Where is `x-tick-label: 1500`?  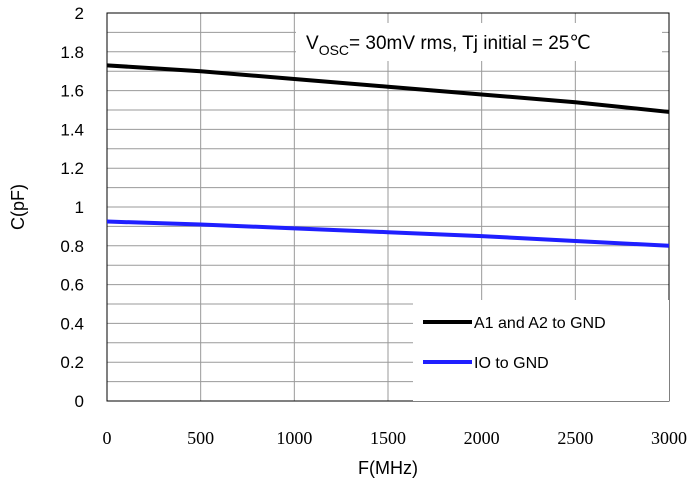
x-tick-label: 1500 is located at coordinates (388, 438).